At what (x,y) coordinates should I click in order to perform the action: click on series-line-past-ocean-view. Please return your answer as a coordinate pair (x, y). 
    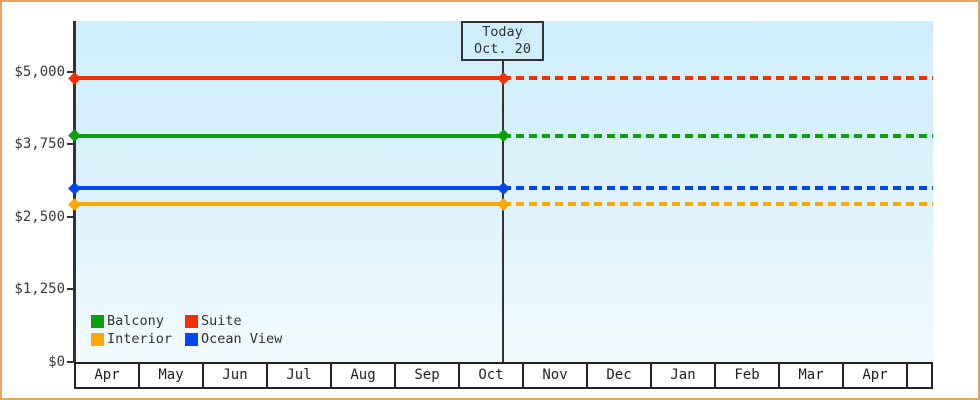
    Looking at the image, I should click on (288, 188).